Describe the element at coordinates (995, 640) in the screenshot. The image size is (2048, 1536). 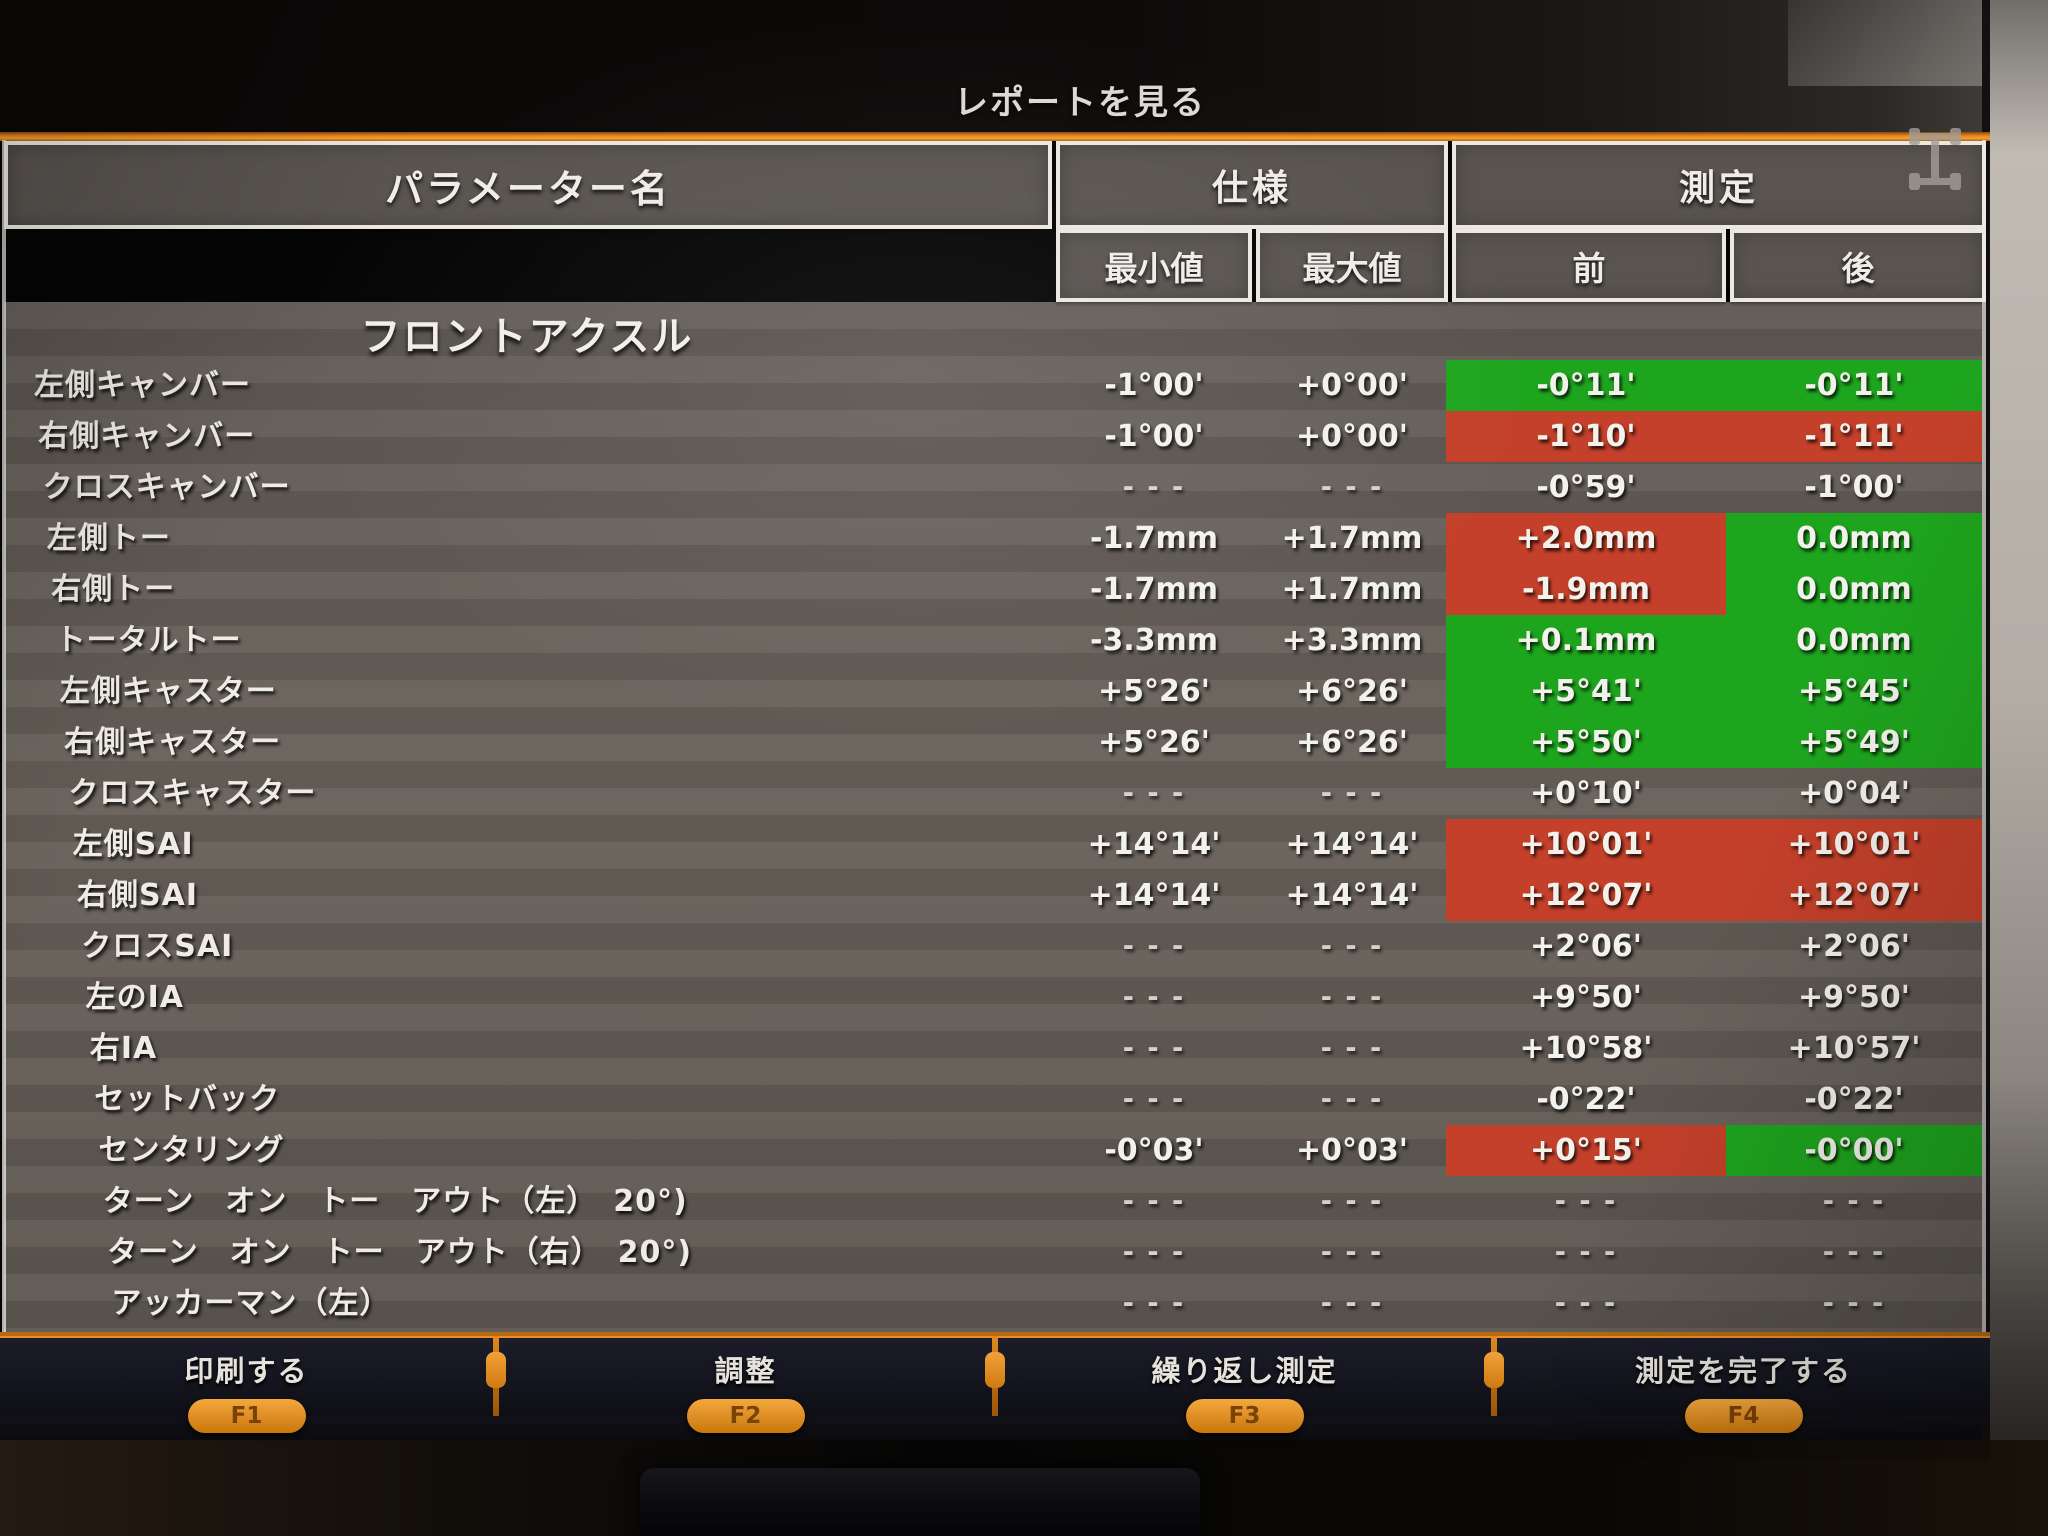
I see `table-row: トータルトー -3.3mm +3.3mm +0.1mm 0.0mm` at that location.